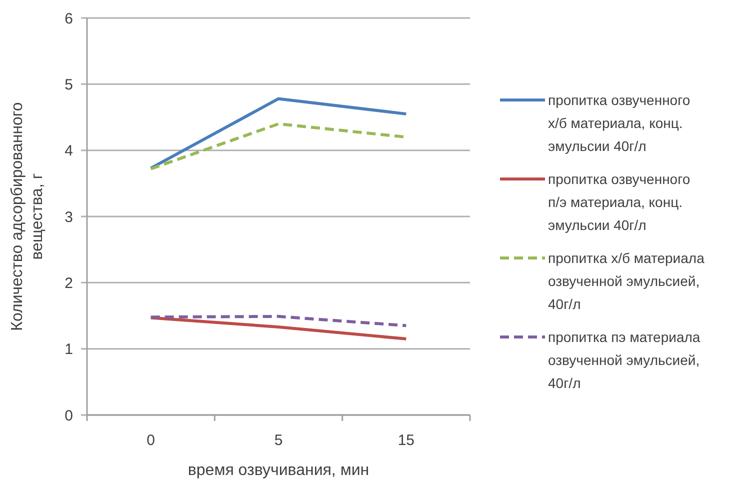 The image size is (755, 484). What do you see at coordinates (151, 440) in the screenshot?
I see `x-tick-label: 0` at bounding box center [151, 440].